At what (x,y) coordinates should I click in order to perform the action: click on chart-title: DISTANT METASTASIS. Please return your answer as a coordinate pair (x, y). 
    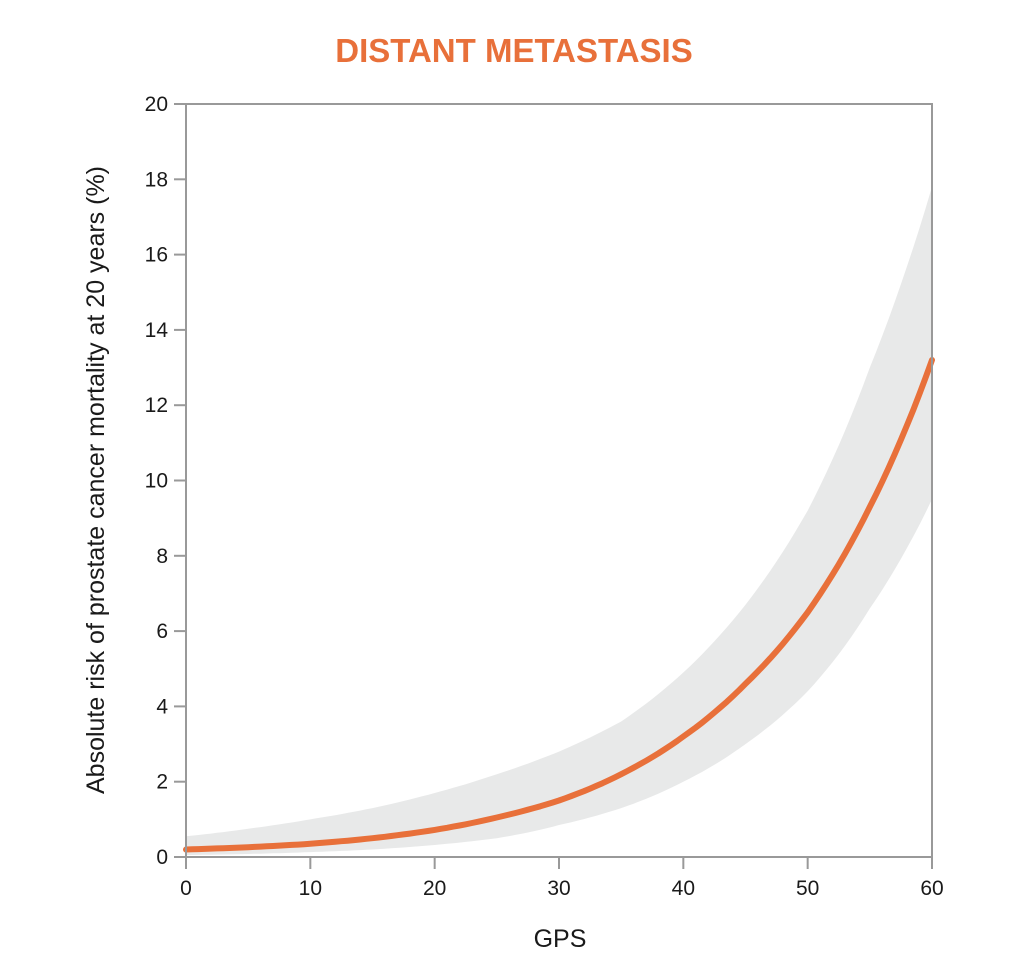
    Looking at the image, I should click on (514, 50).